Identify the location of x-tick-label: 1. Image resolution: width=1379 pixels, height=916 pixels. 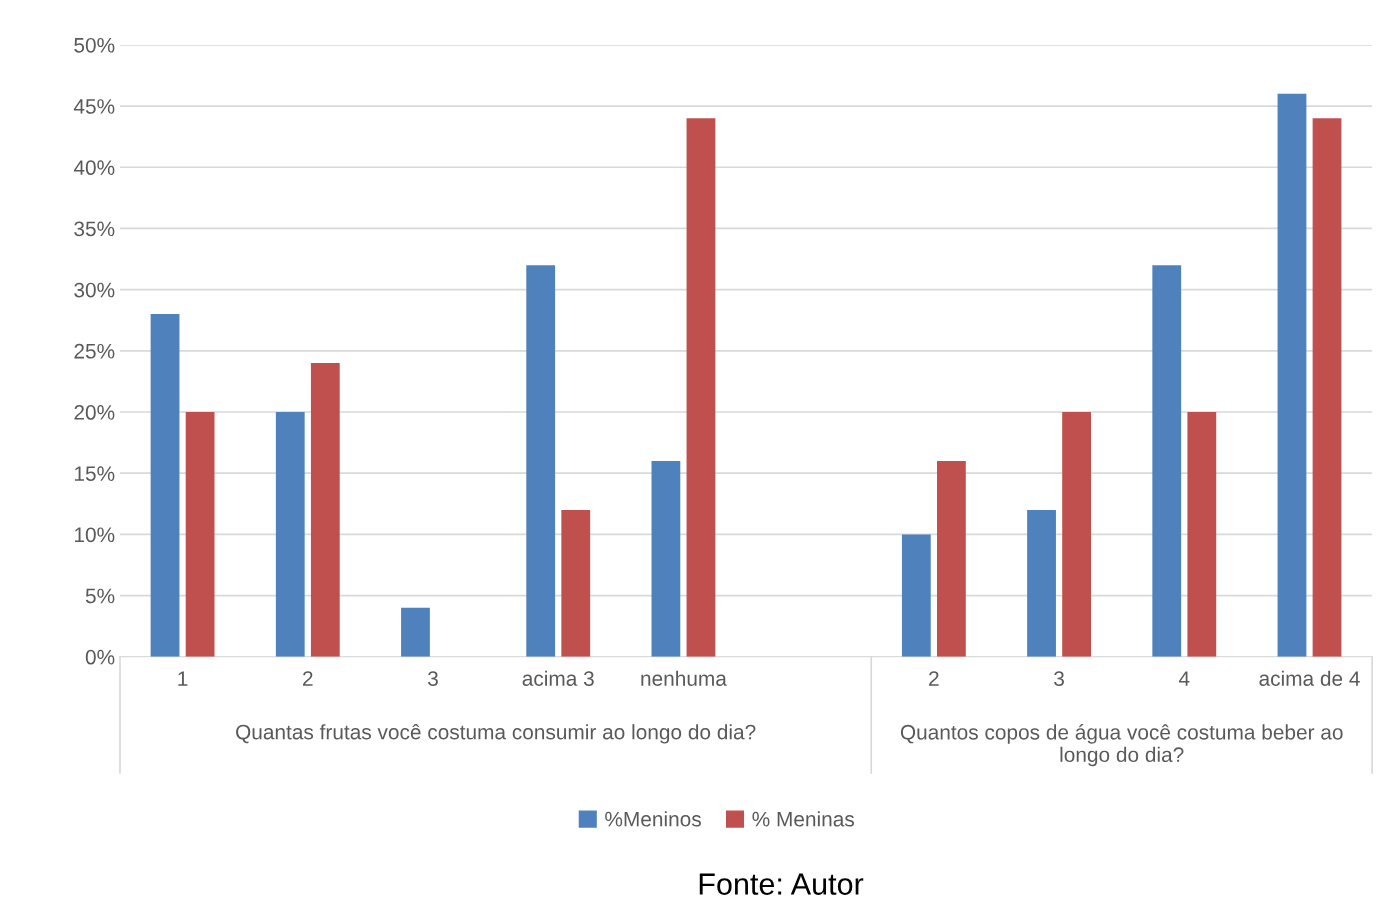
(183, 678).